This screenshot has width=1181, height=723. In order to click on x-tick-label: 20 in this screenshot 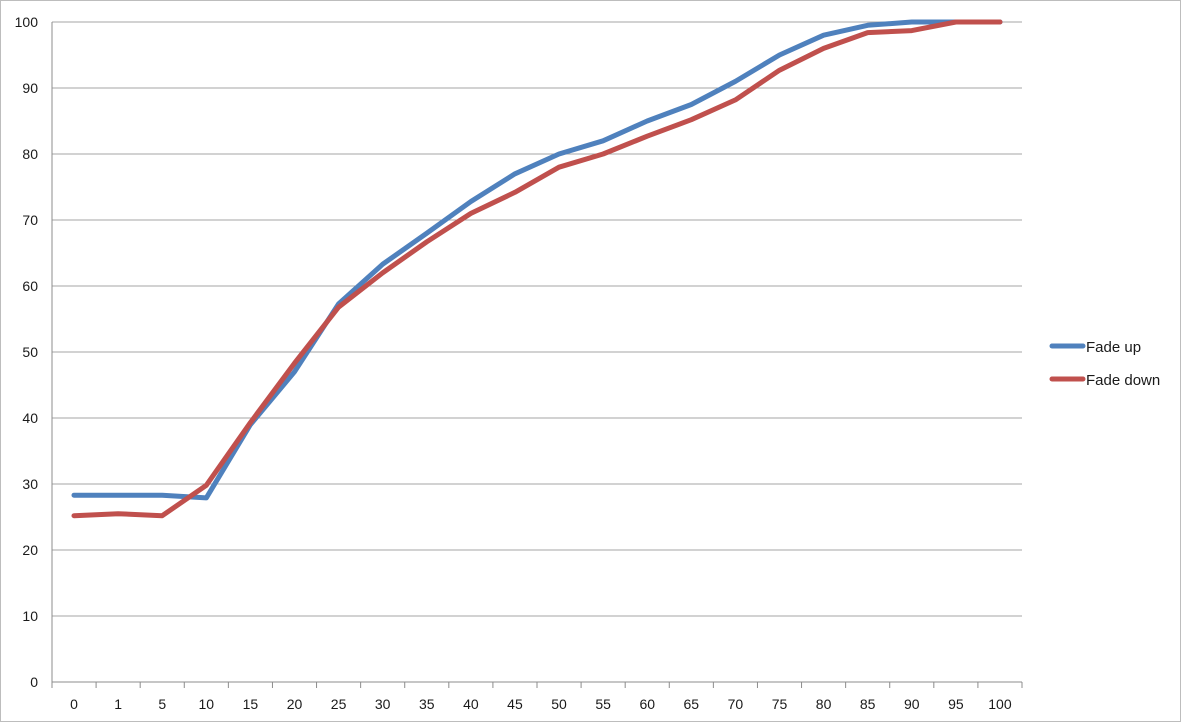, I will do `click(295, 704)`.